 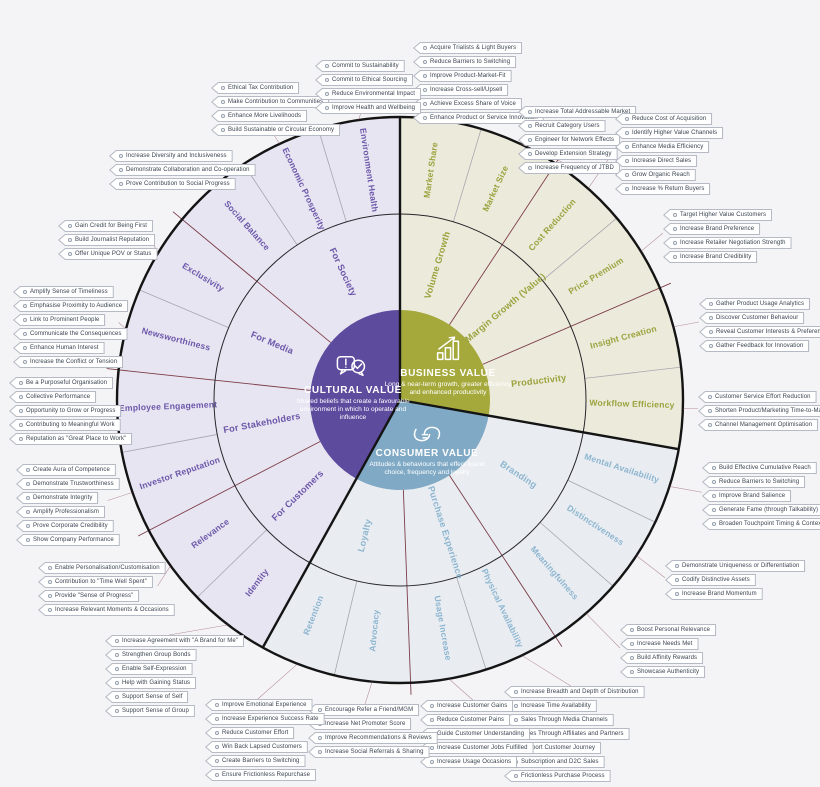 I want to click on wedge-relevance, so click(x=207, y=541).